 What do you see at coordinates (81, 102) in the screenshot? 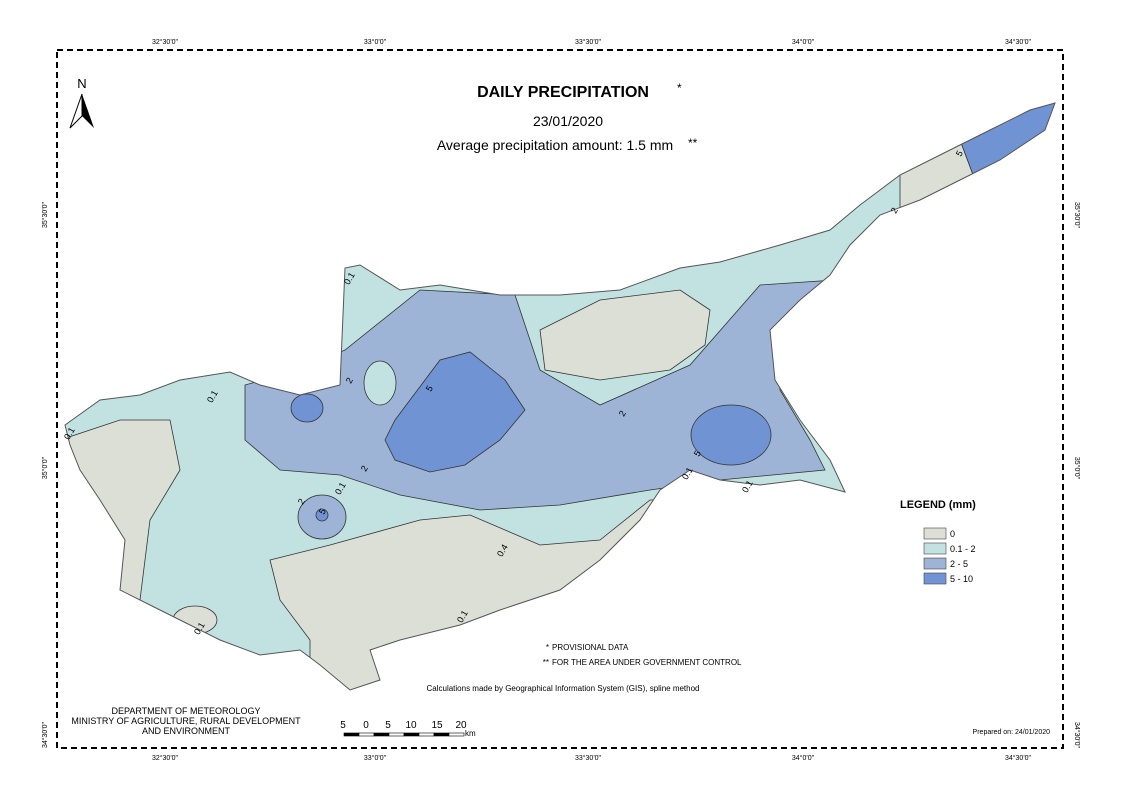
I see `north-arrow: N` at bounding box center [81, 102].